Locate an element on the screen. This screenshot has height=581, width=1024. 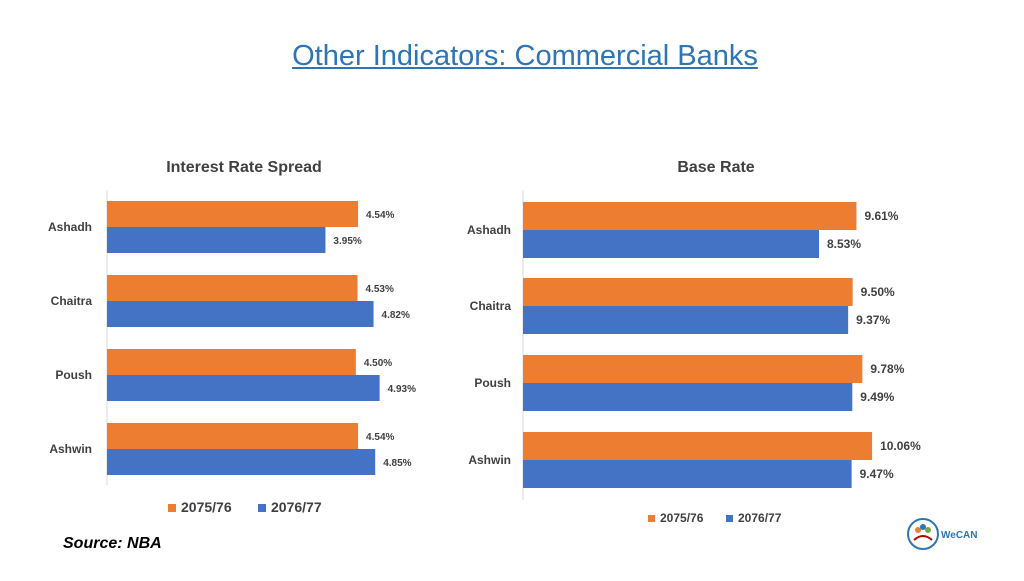
base-legend-label: 2075/76 is located at coordinates (682, 518).